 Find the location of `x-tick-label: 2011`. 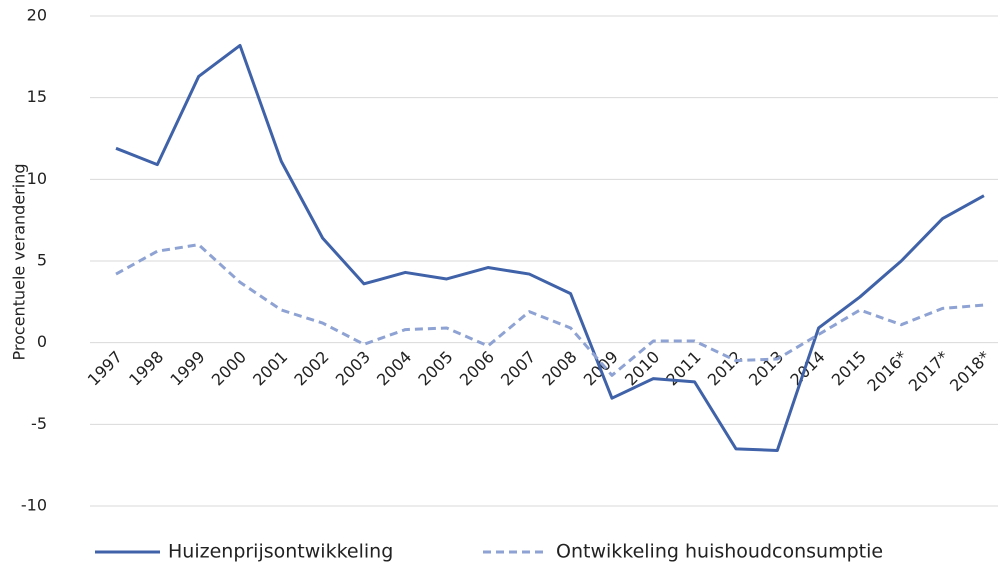

x-tick-label: 2011 is located at coordinates (683, 368).